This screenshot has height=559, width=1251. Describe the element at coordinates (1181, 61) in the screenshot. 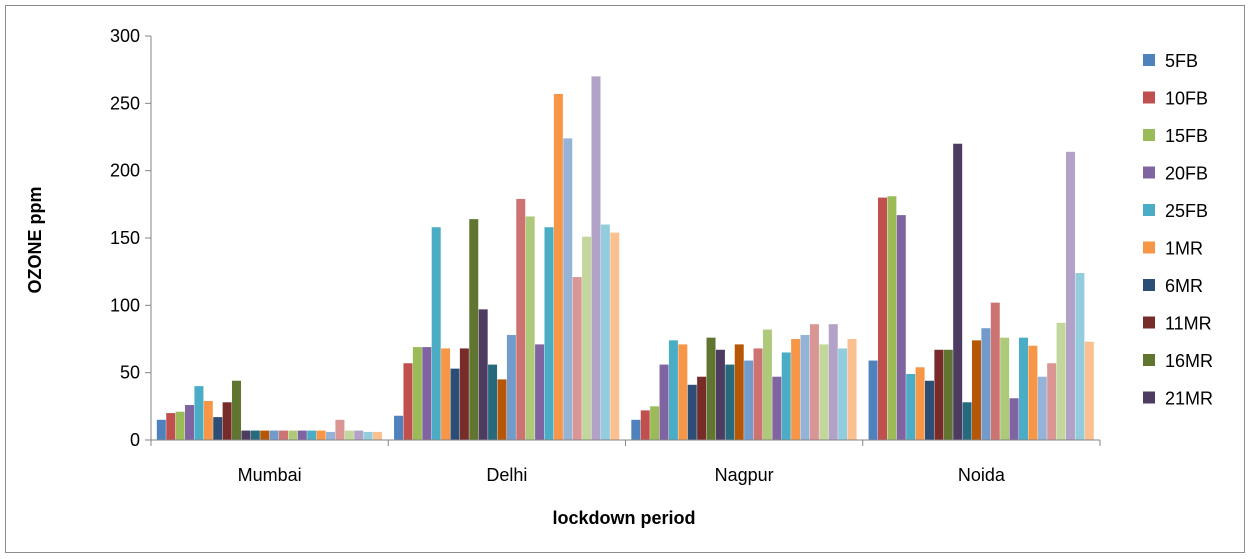

I see `legend-label: 5FB` at that location.